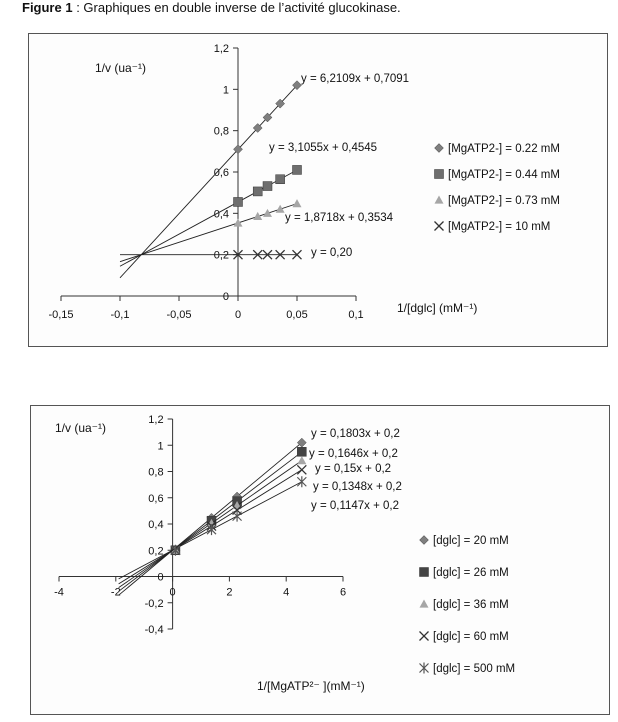 This screenshot has height=722, width=618. I want to click on c1-y-tick-label: 0, so click(226, 297).